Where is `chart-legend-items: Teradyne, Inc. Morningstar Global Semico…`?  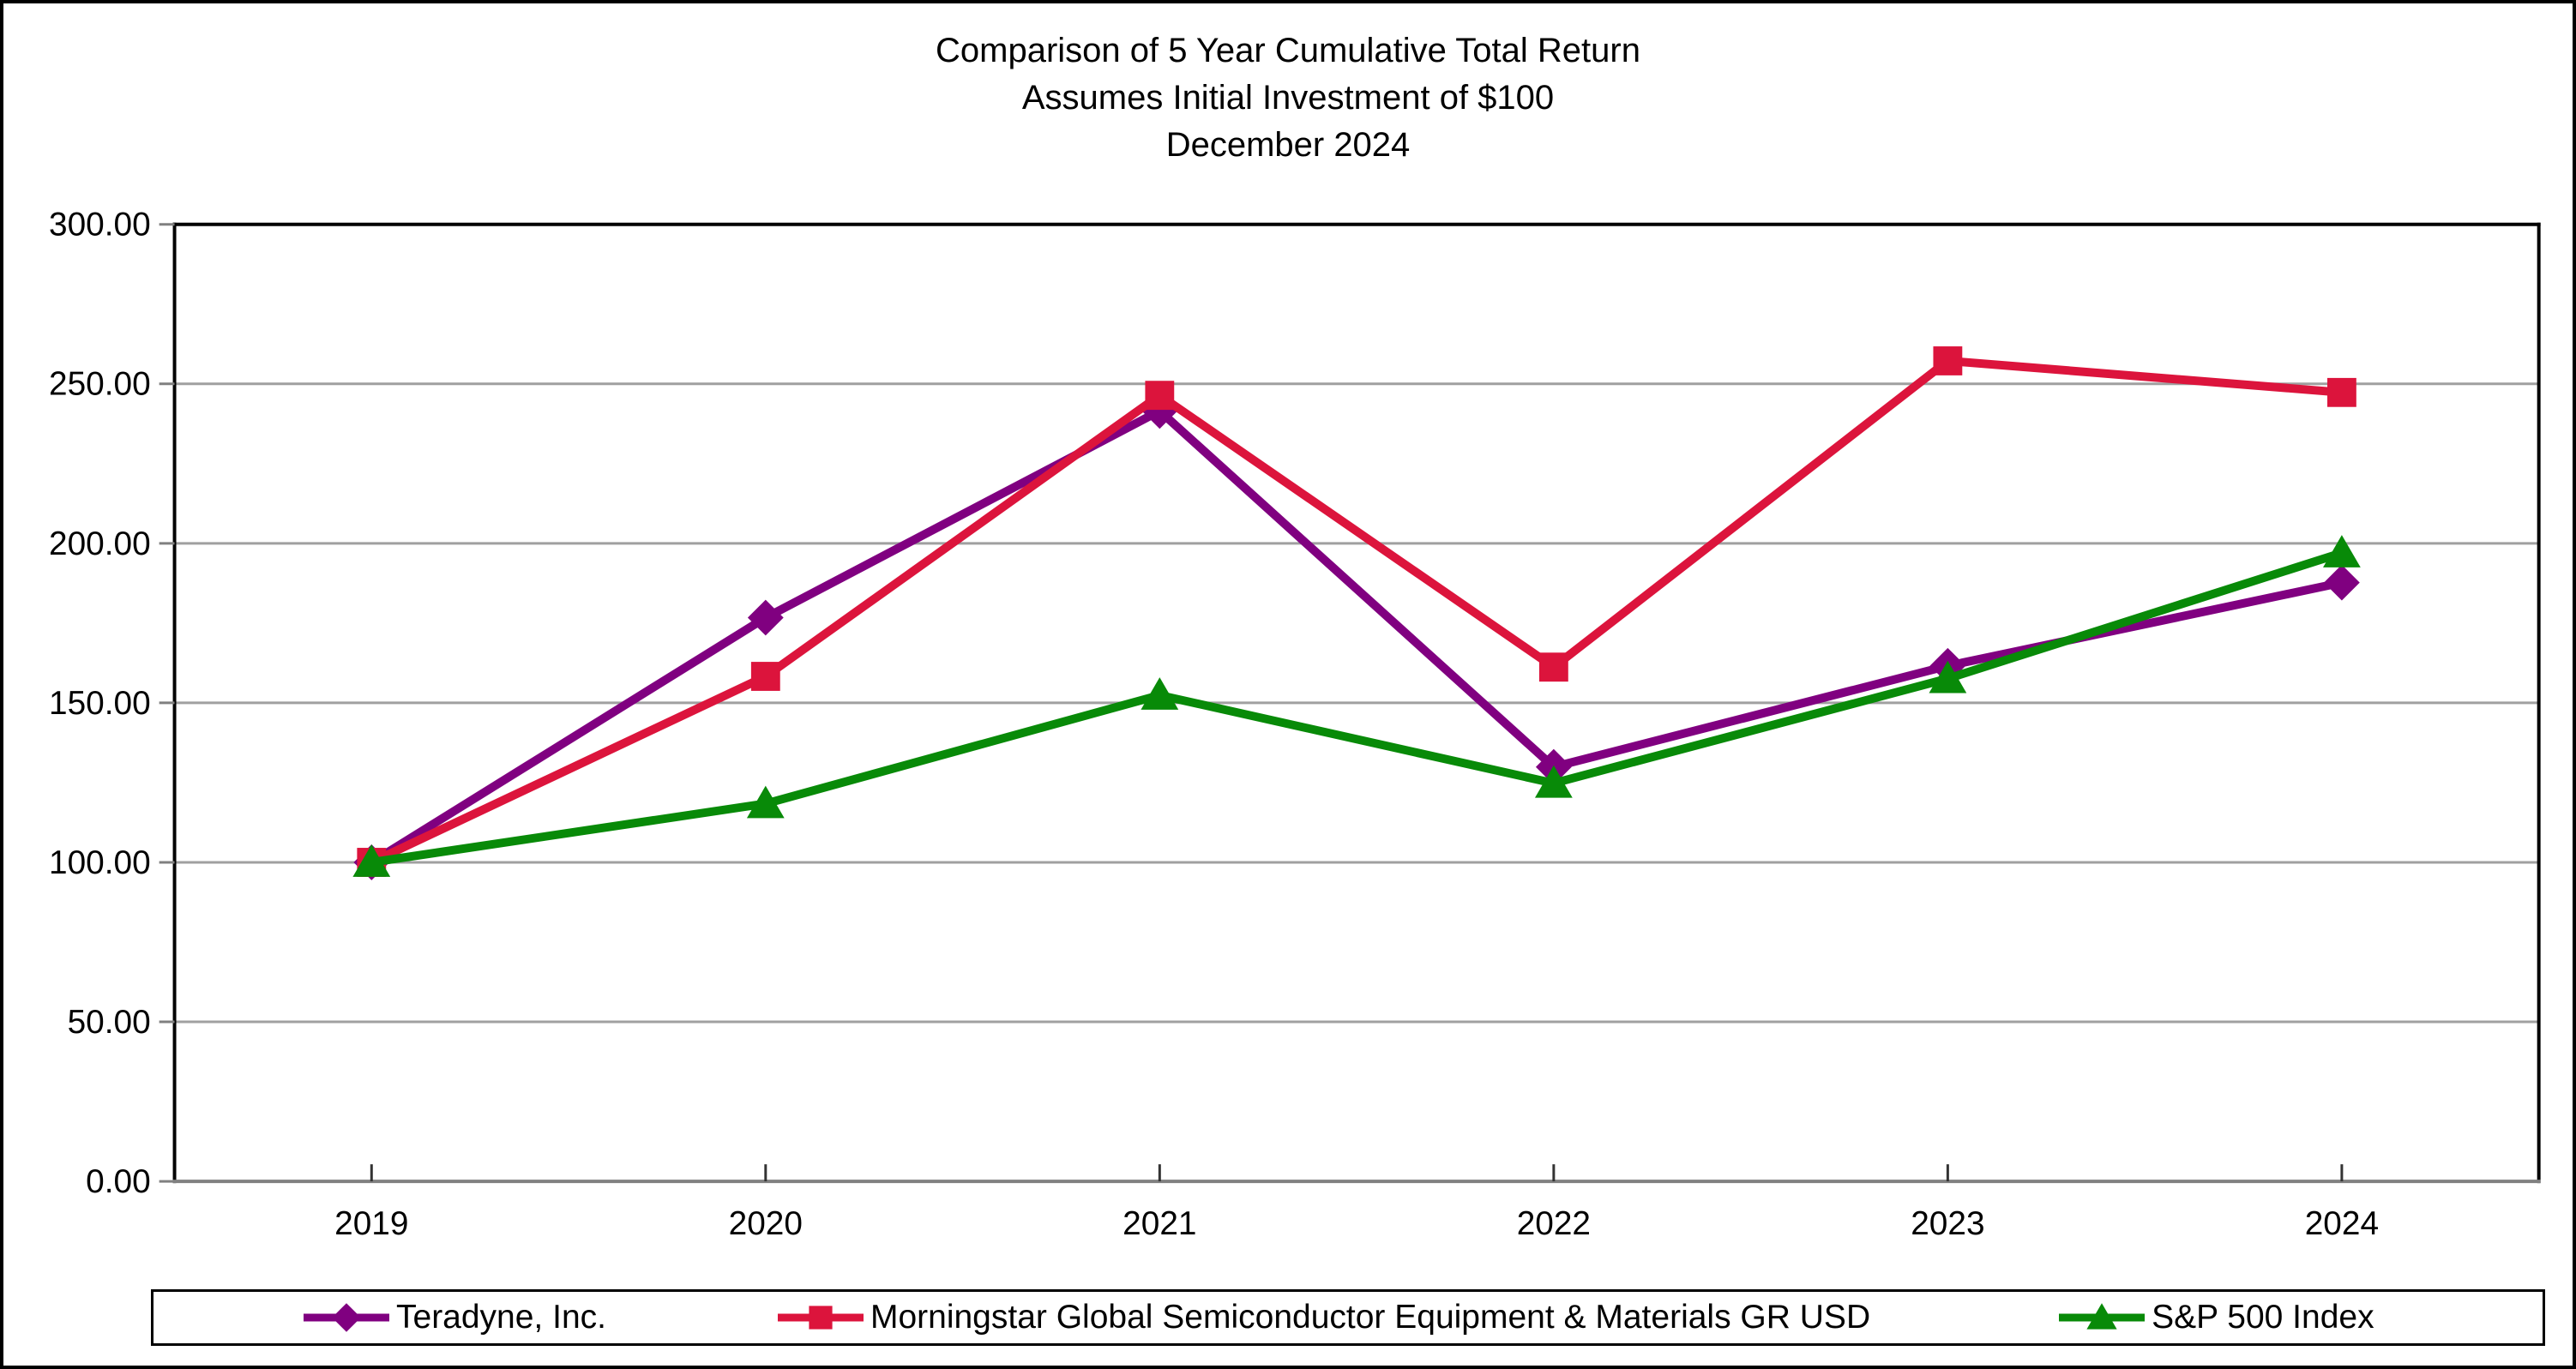
chart-legend-items: Teradyne, Inc. Morningstar Global Semico… is located at coordinates (1348, 1317).